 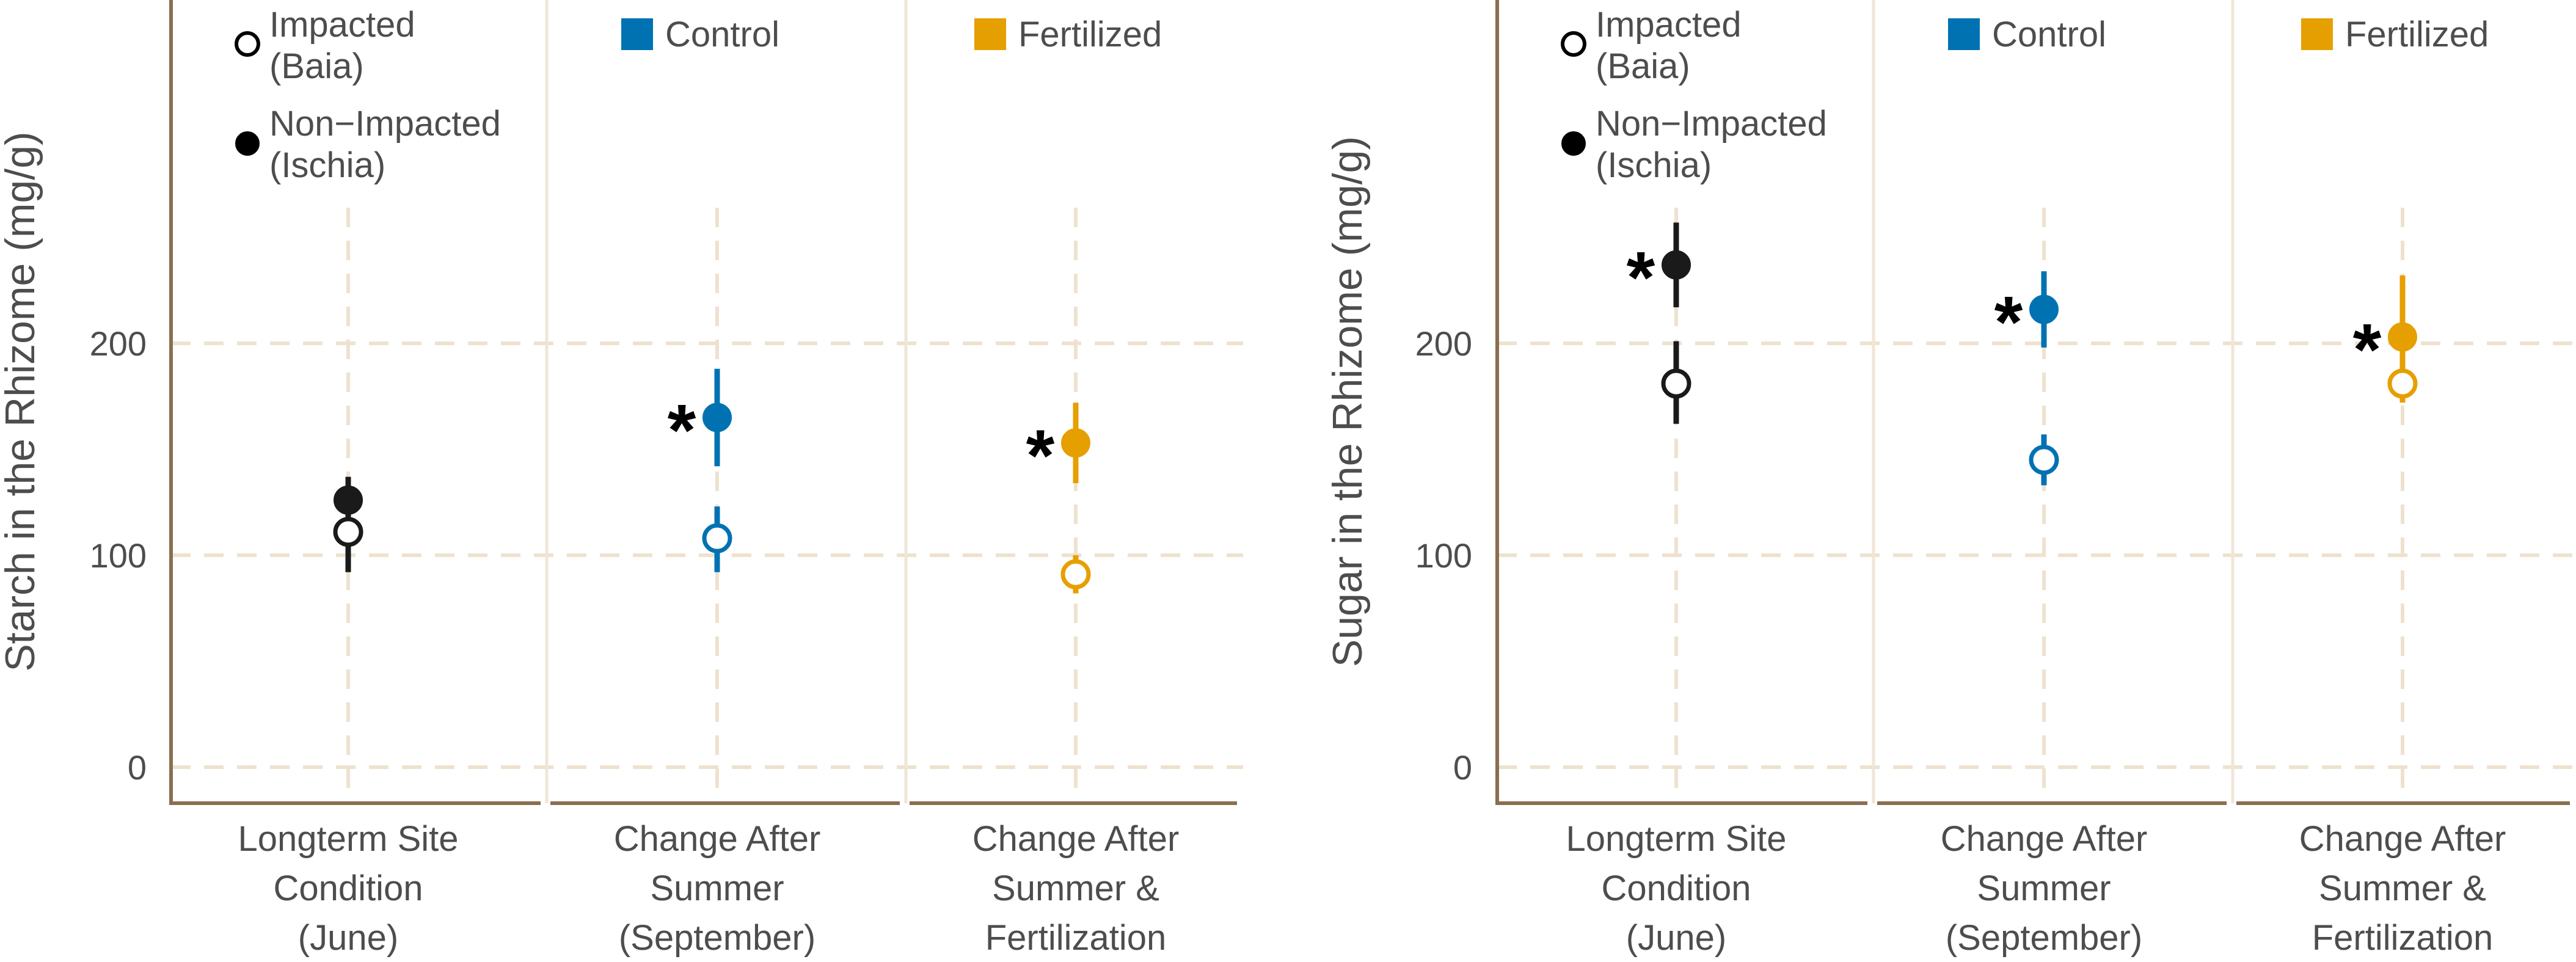 What do you see at coordinates (1347, 401) in the screenshot?
I see `y-axis-title: Sugar in the Rhizome (mg/g)` at bounding box center [1347, 401].